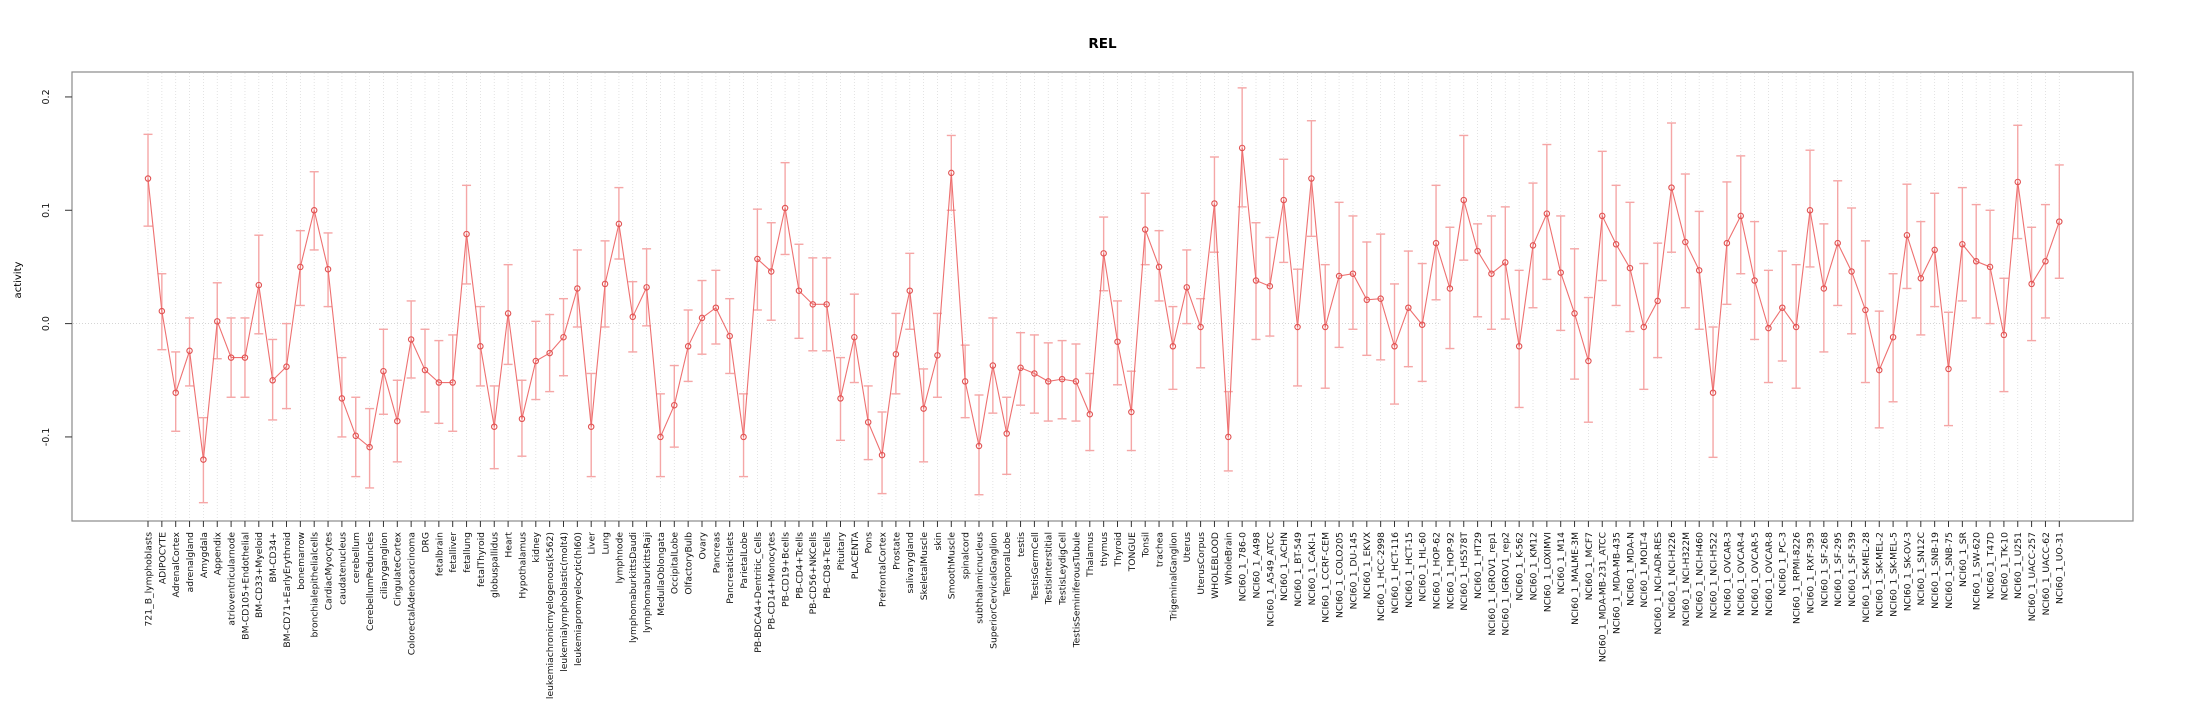 The image size is (2205, 720). Describe the element at coordinates (1104, 549) in the screenshot. I see `x-tick-label: thymus` at that location.